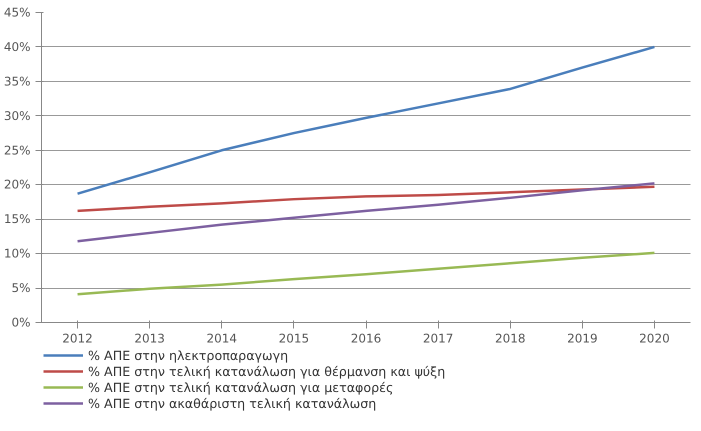 The height and width of the screenshot is (431, 701). Describe the element at coordinates (17, 253) in the screenshot. I see `y-tick-label: 10%` at that location.